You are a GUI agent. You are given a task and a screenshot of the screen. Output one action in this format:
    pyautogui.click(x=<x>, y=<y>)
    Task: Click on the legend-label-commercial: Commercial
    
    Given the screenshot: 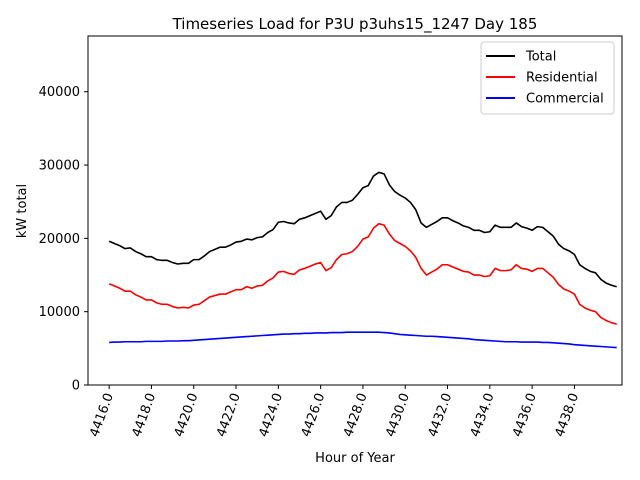 What is the action you would take?
    pyautogui.click(x=565, y=99)
    